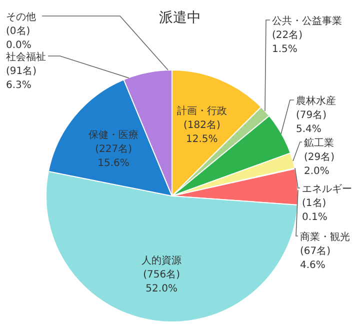 Image resolution: width=360 pixels, height=330 pixels. Describe the element at coordinates (201, 131) in the screenshot. I see `data-label: (182名) 12.5%` at that location.